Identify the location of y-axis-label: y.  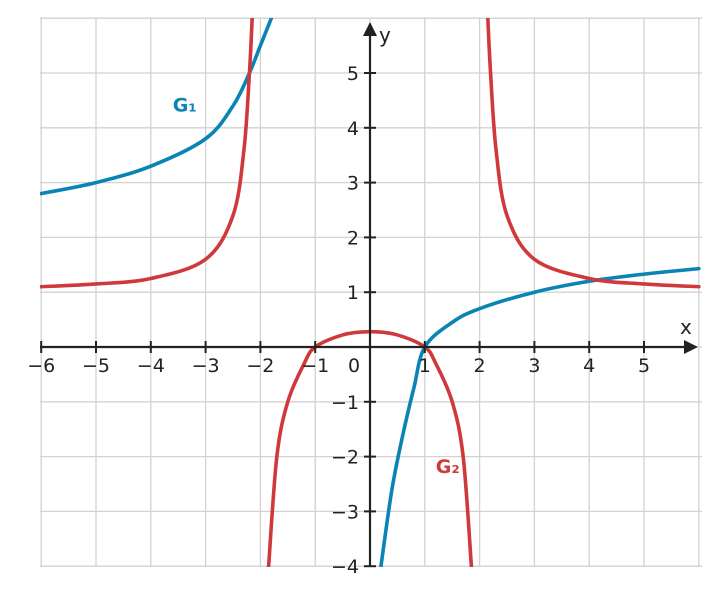
(385, 35).